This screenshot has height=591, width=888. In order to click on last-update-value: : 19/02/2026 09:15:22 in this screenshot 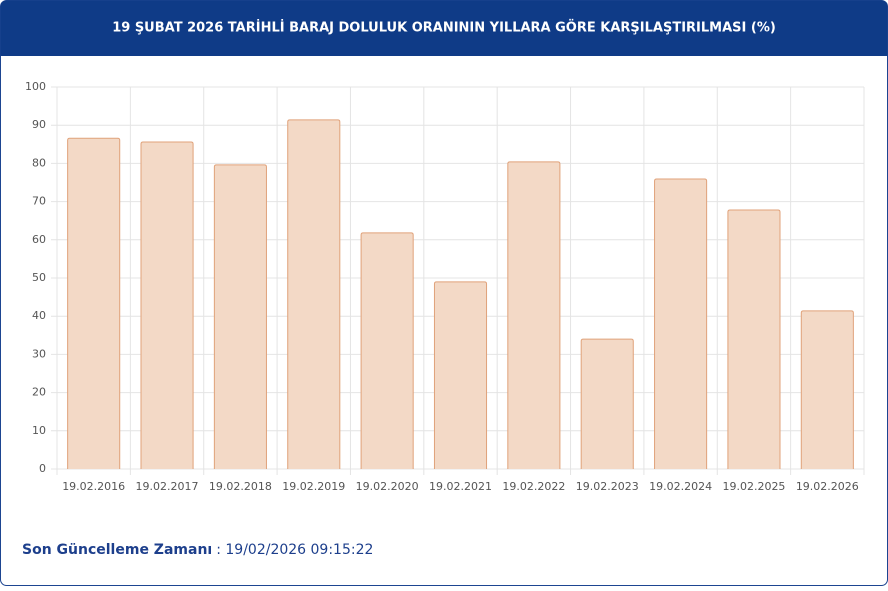, I will do `click(294, 550)`.